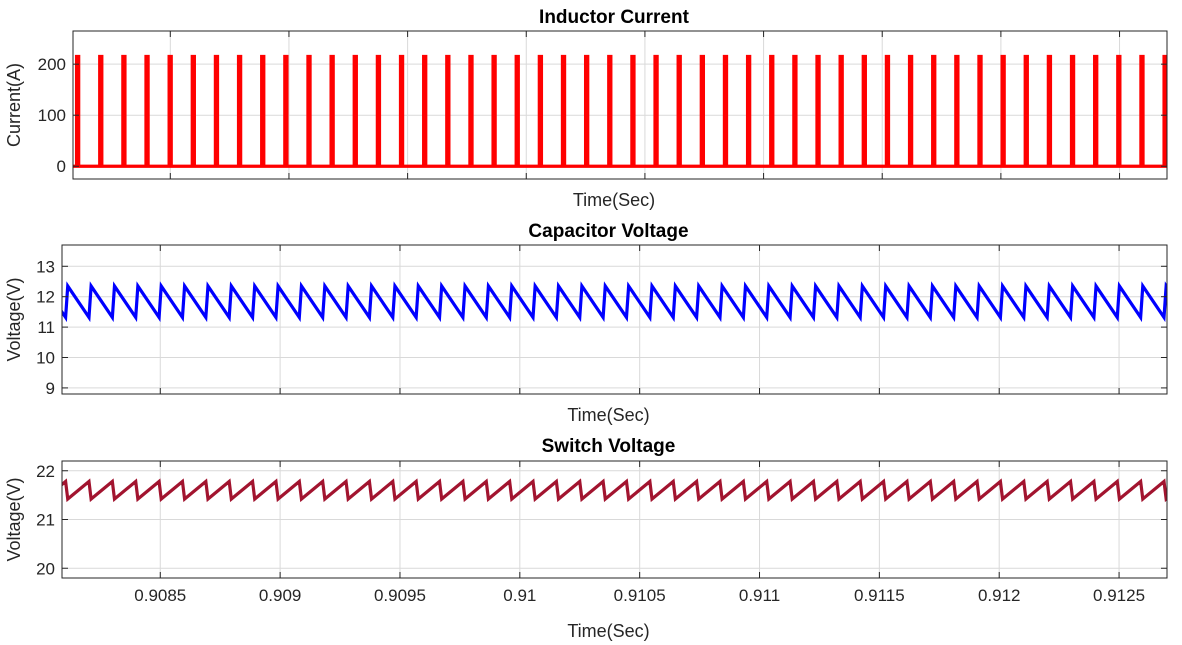  What do you see at coordinates (52, 115) in the screenshot?
I see `y-tick-label: 100` at bounding box center [52, 115].